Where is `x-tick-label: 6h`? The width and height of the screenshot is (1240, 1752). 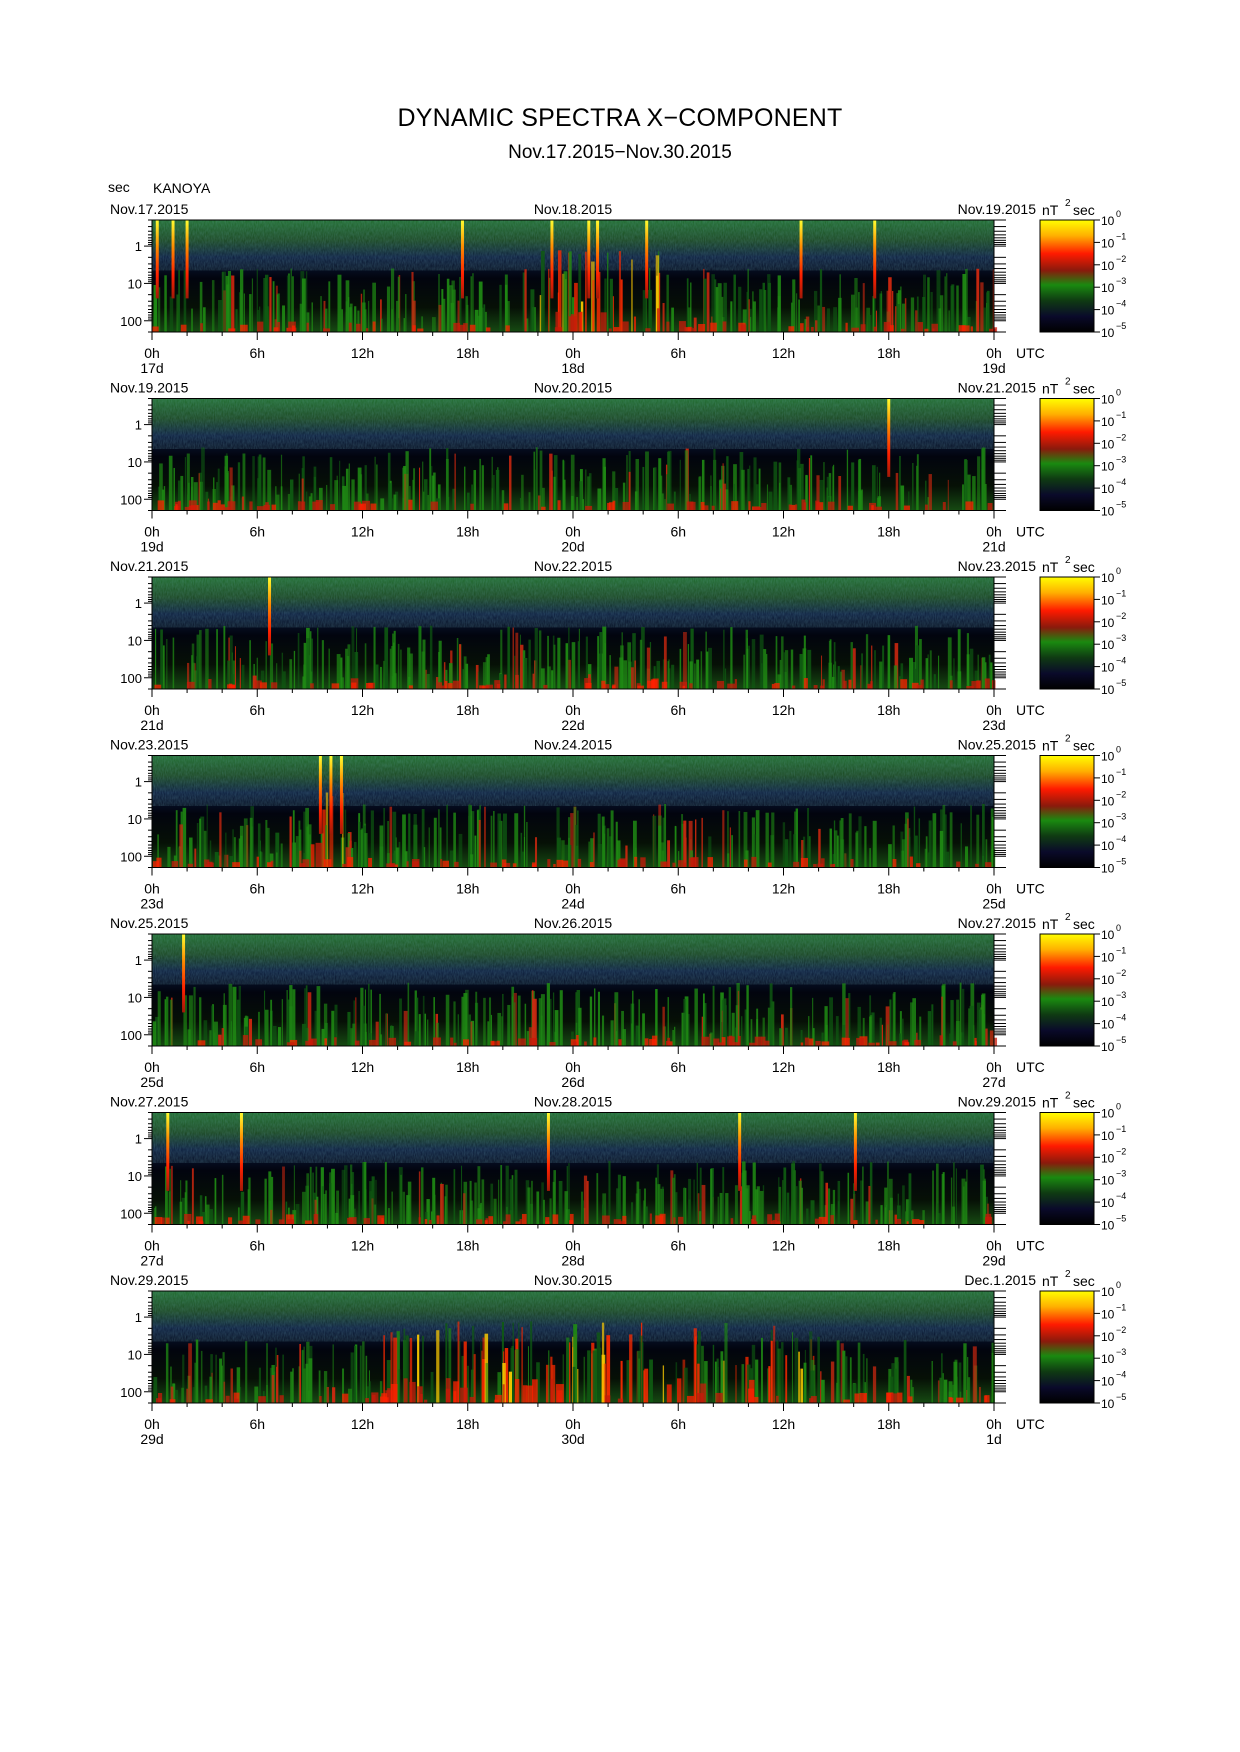
x-tick-label: 6h is located at coordinates (257, 1424).